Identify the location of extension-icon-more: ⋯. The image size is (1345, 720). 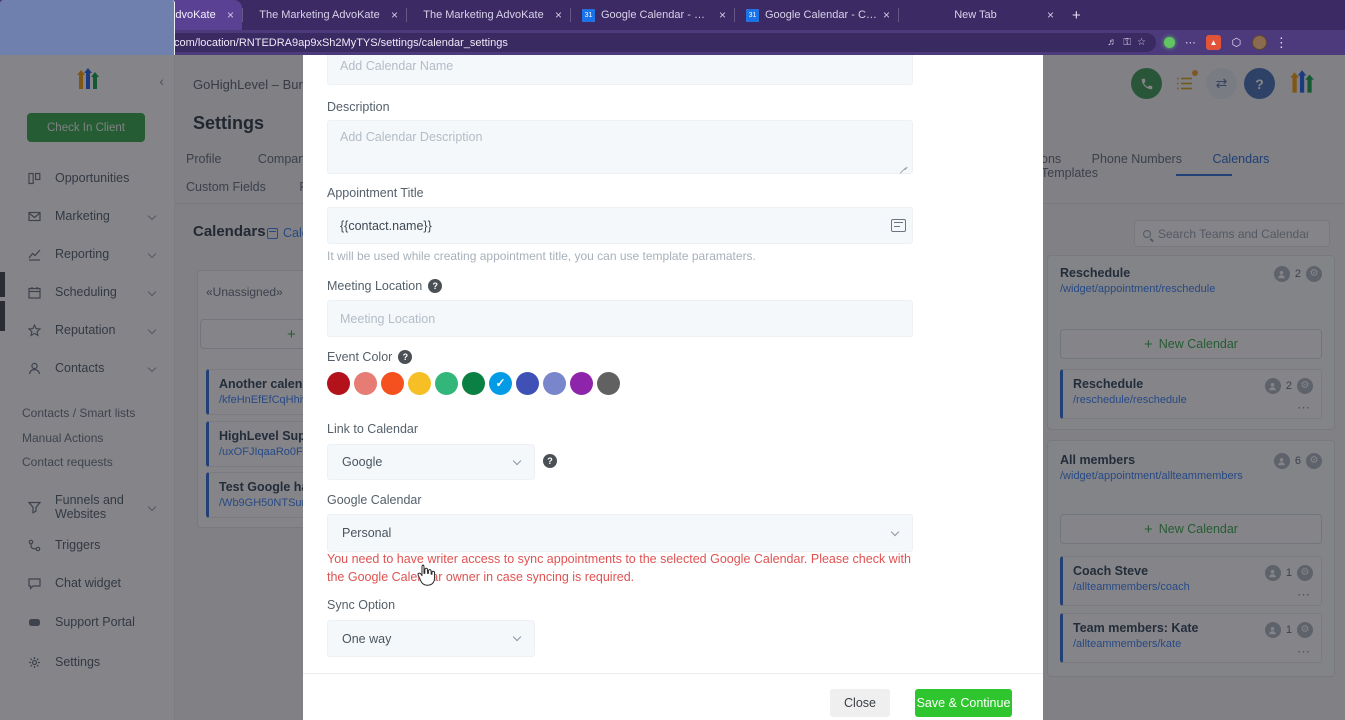
(1190, 43).